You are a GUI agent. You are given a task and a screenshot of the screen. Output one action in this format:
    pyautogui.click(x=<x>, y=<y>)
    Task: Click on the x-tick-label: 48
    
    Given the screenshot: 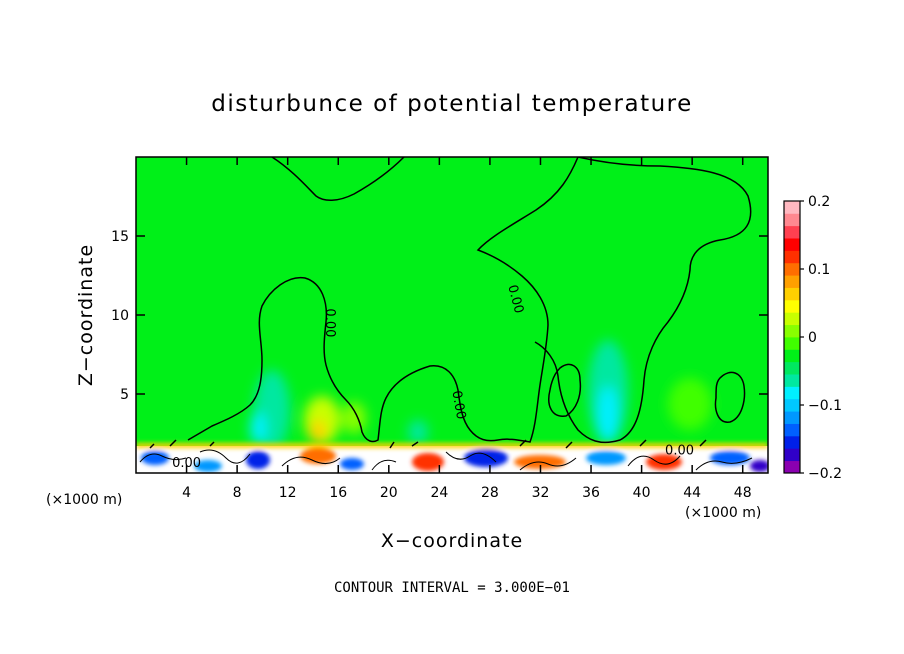 What is the action you would take?
    pyautogui.click(x=743, y=493)
    